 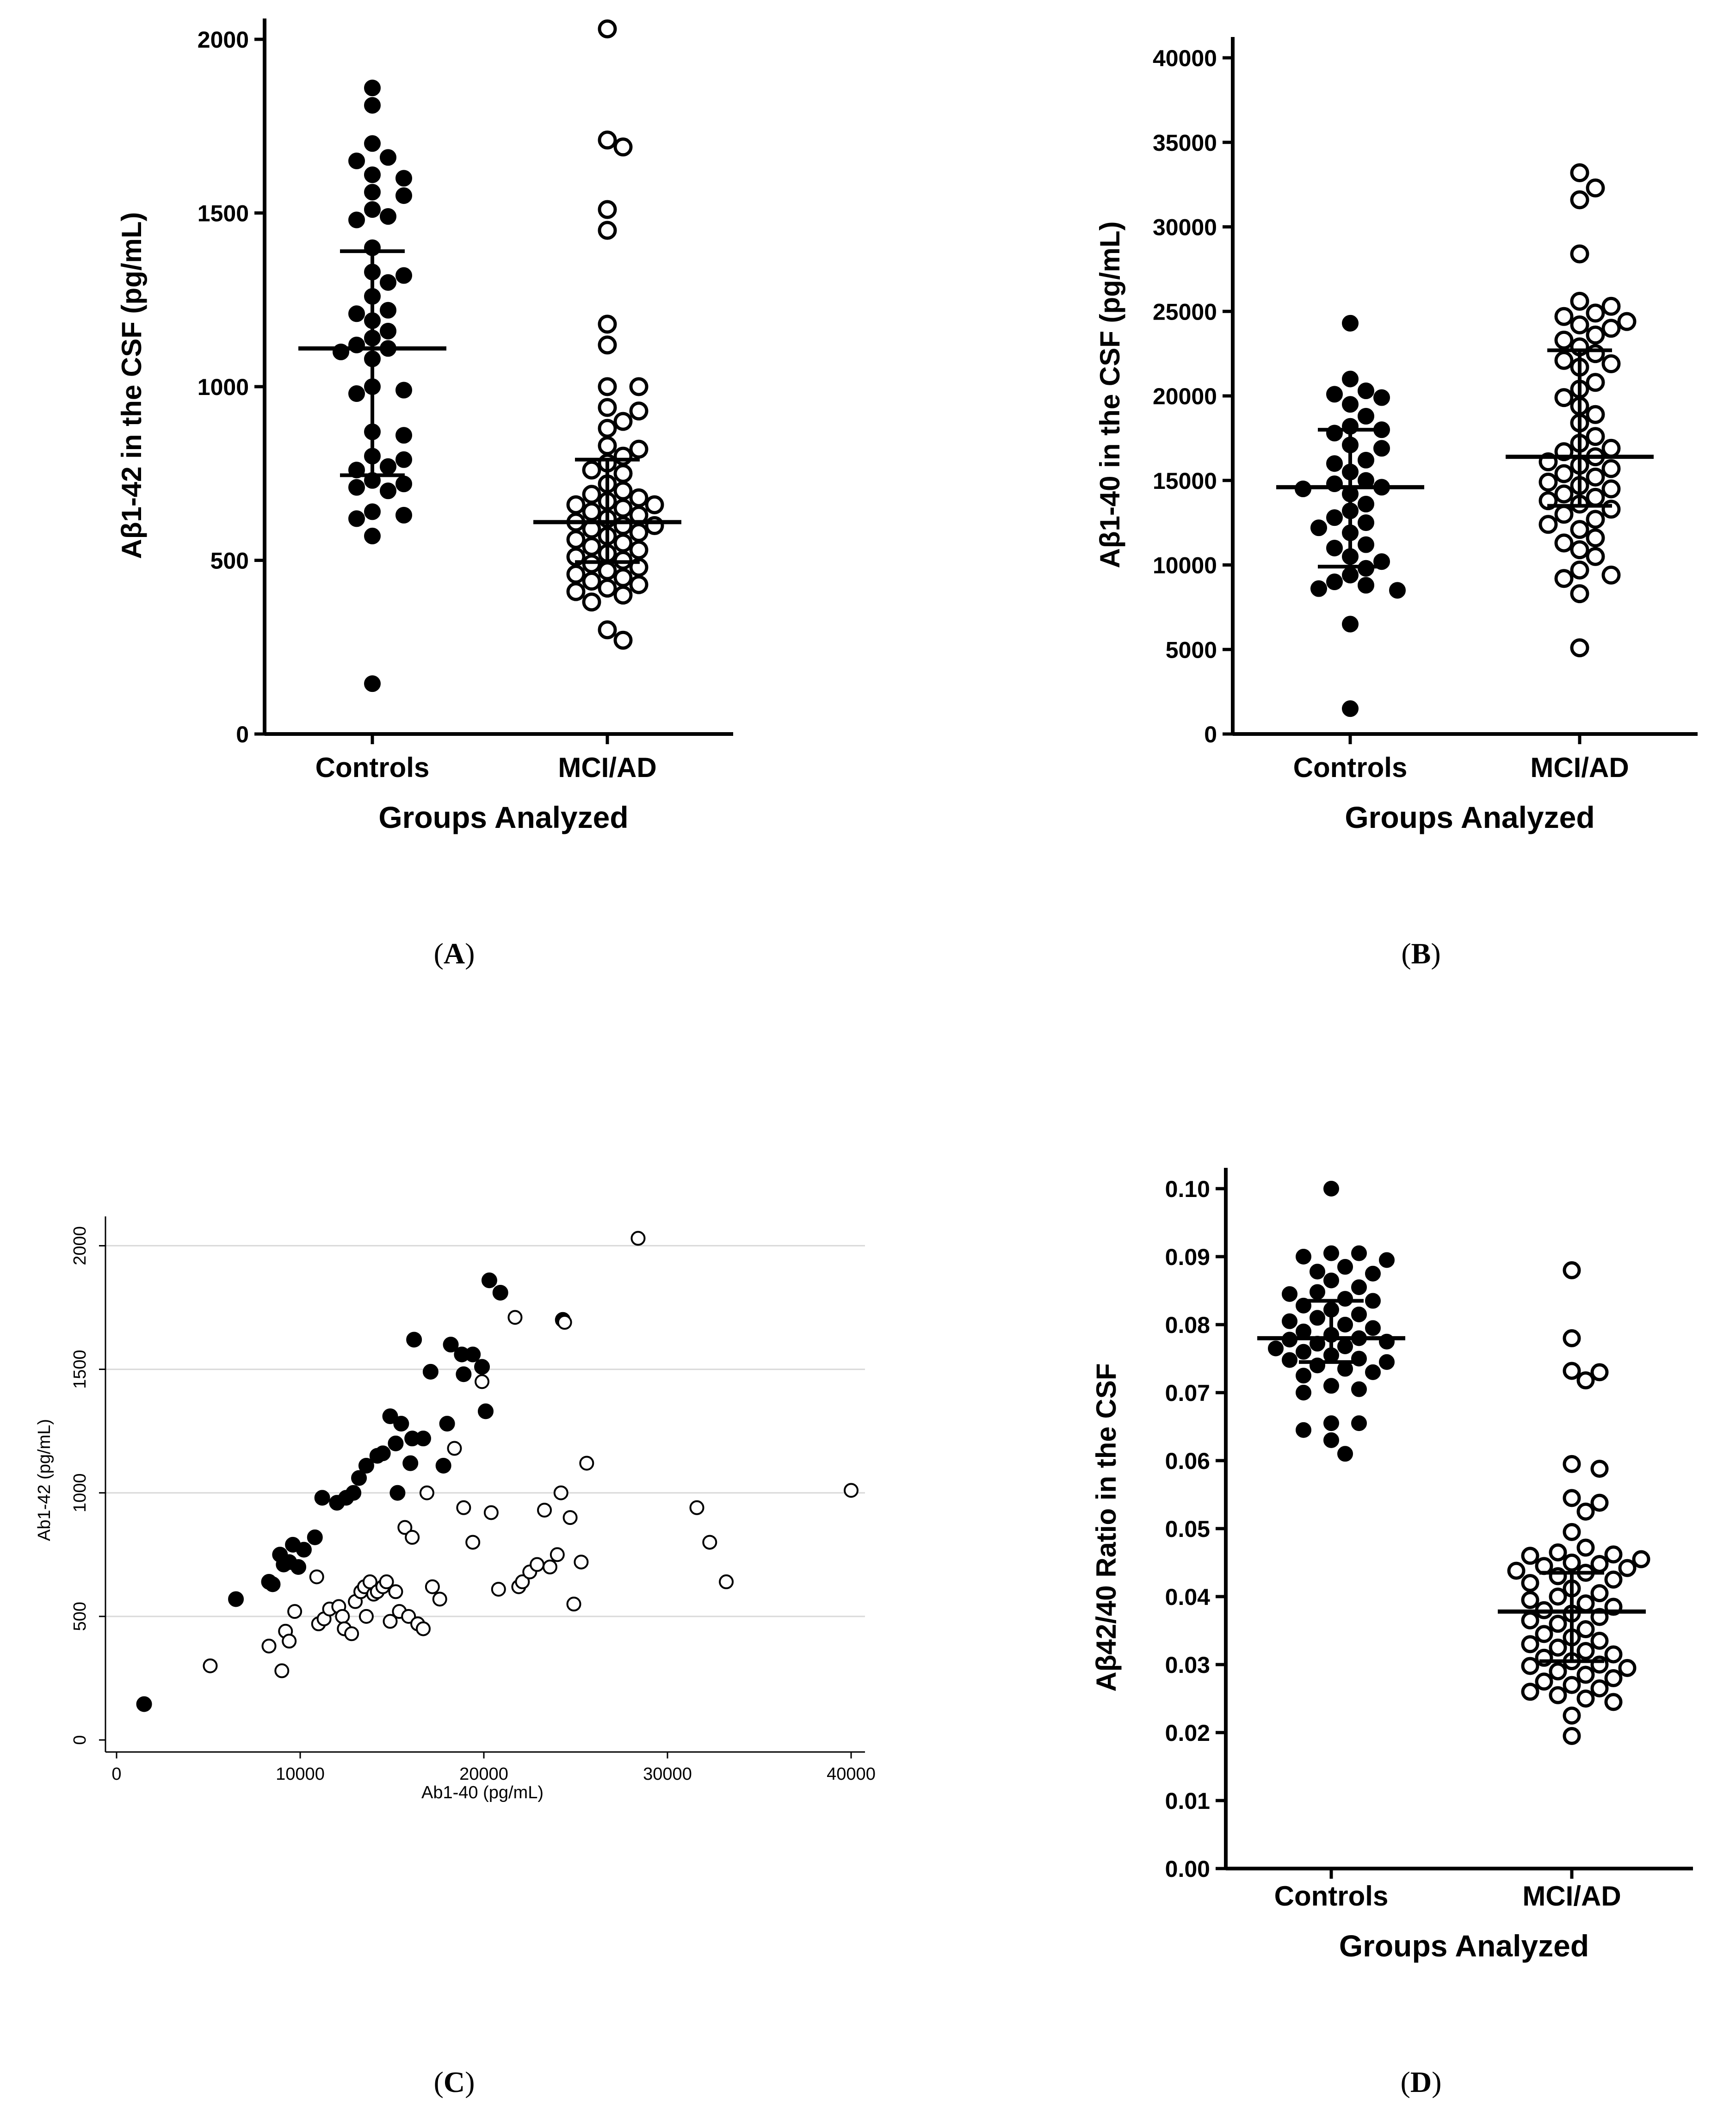 What do you see at coordinates (1421, 2082) in the screenshot?
I see `panel-d-label: (D)` at bounding box center [1421, 2082].